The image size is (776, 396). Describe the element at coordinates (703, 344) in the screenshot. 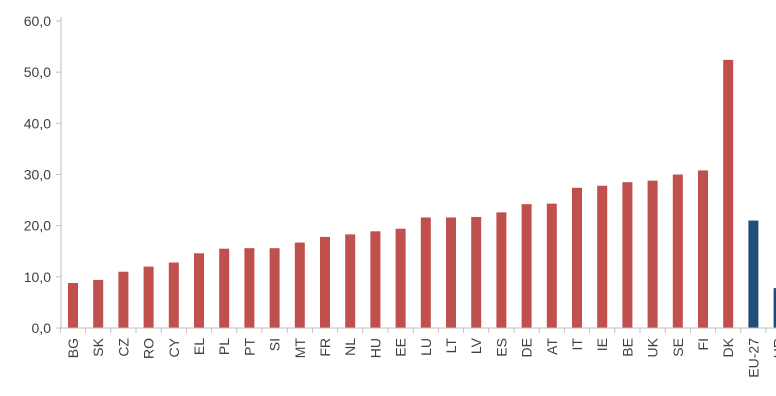

I see `x-tick-label: FI` at that location.